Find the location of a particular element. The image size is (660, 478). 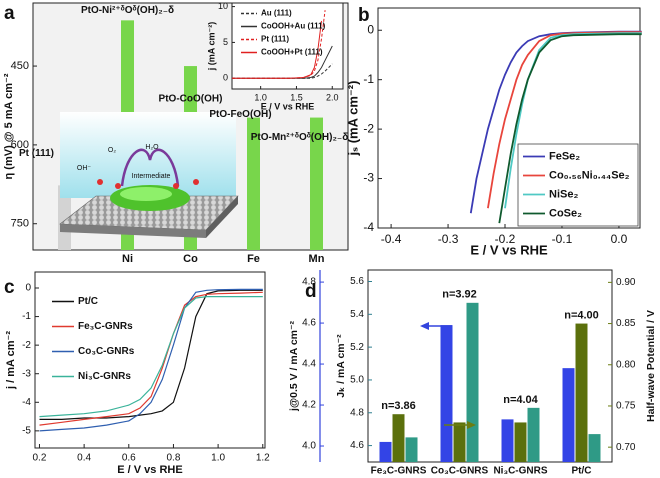

y-tick-label: 5.2 is located at coordinates (357, 347).